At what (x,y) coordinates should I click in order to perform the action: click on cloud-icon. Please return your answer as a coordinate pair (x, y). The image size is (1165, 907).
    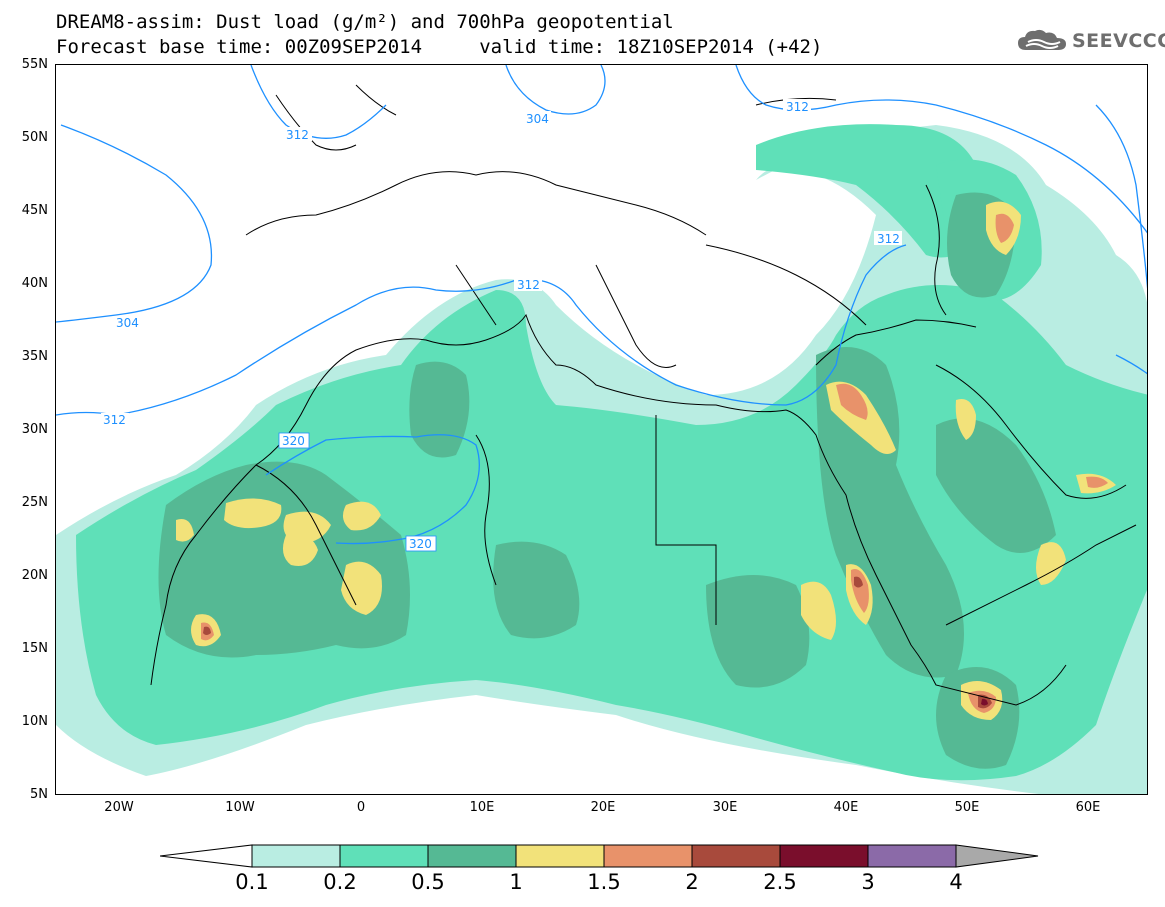
    Looking at the image, I should click on (1042, 39).